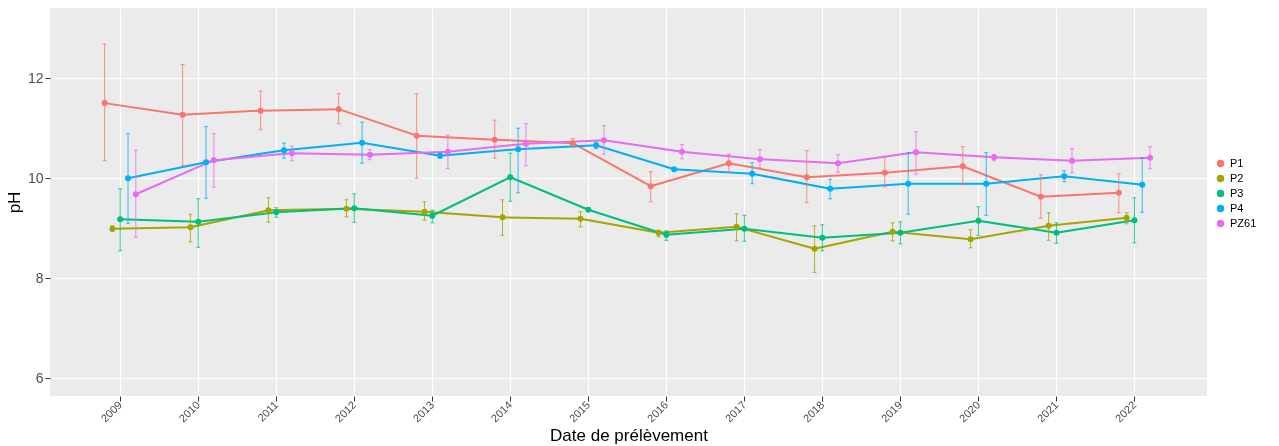 The image size is (1279, 446). I want to click on legend-label: P4, so click(1237, 207).